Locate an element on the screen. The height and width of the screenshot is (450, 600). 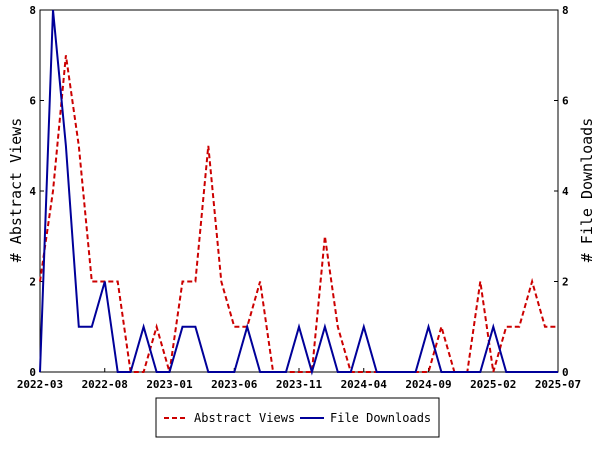
legend-label-abstract-views: Abstract Views is located at coordinates (244, 418).